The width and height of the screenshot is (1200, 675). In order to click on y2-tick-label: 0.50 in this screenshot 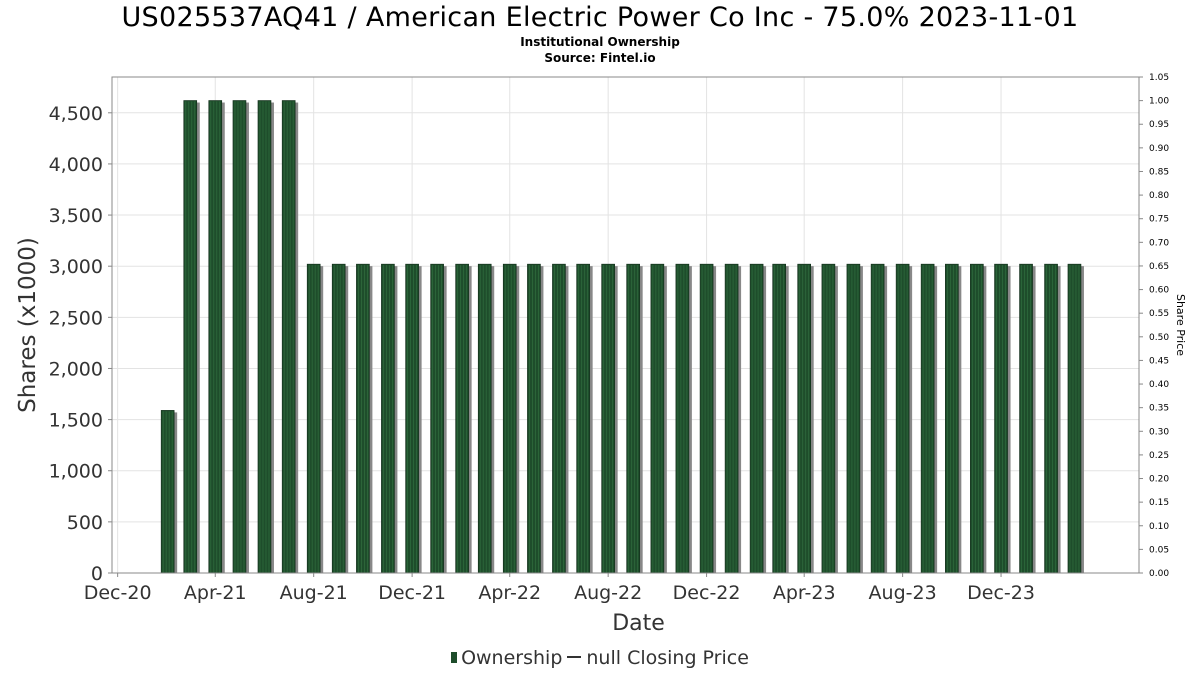, I will do `click(1159, 338)`.